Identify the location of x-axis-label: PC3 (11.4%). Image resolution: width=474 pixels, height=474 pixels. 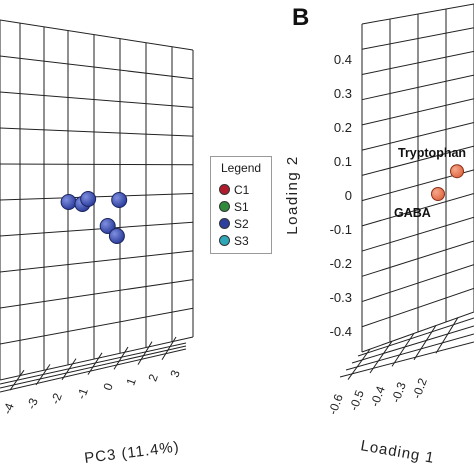
(131, 452).